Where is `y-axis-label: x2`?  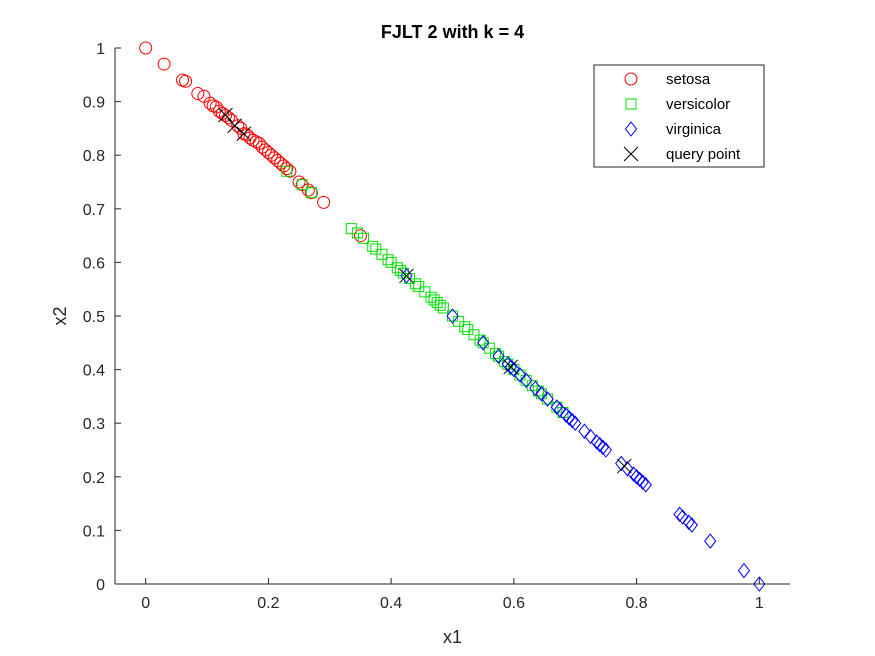 y-axis-label: x2 is located at coordinates (60, 315).